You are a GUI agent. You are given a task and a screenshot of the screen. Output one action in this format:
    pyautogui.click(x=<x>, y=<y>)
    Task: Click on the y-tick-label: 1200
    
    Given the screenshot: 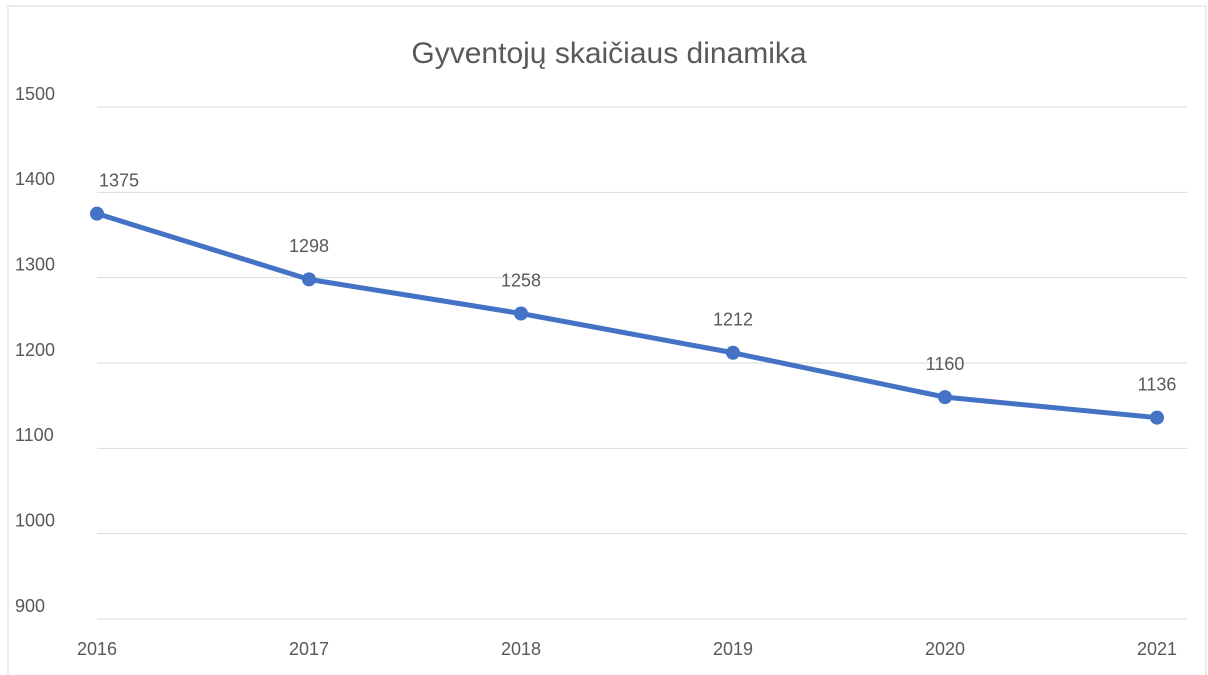 What is the action you would take?
    pyautogui.click(x=35, y=350)
    